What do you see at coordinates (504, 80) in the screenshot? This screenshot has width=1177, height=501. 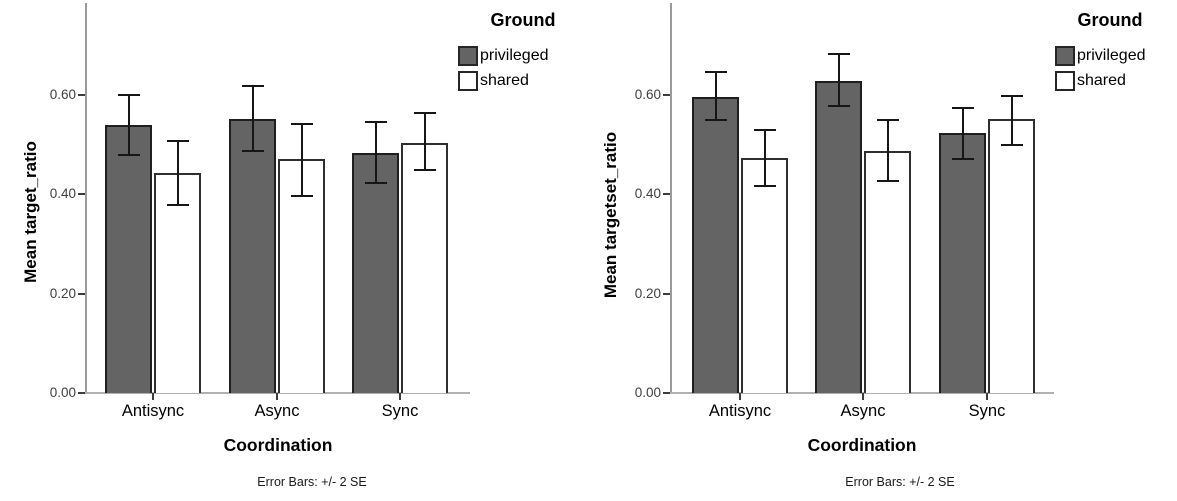 I see `left-legend-label-shared: shared` at bounding box center [504, 80].